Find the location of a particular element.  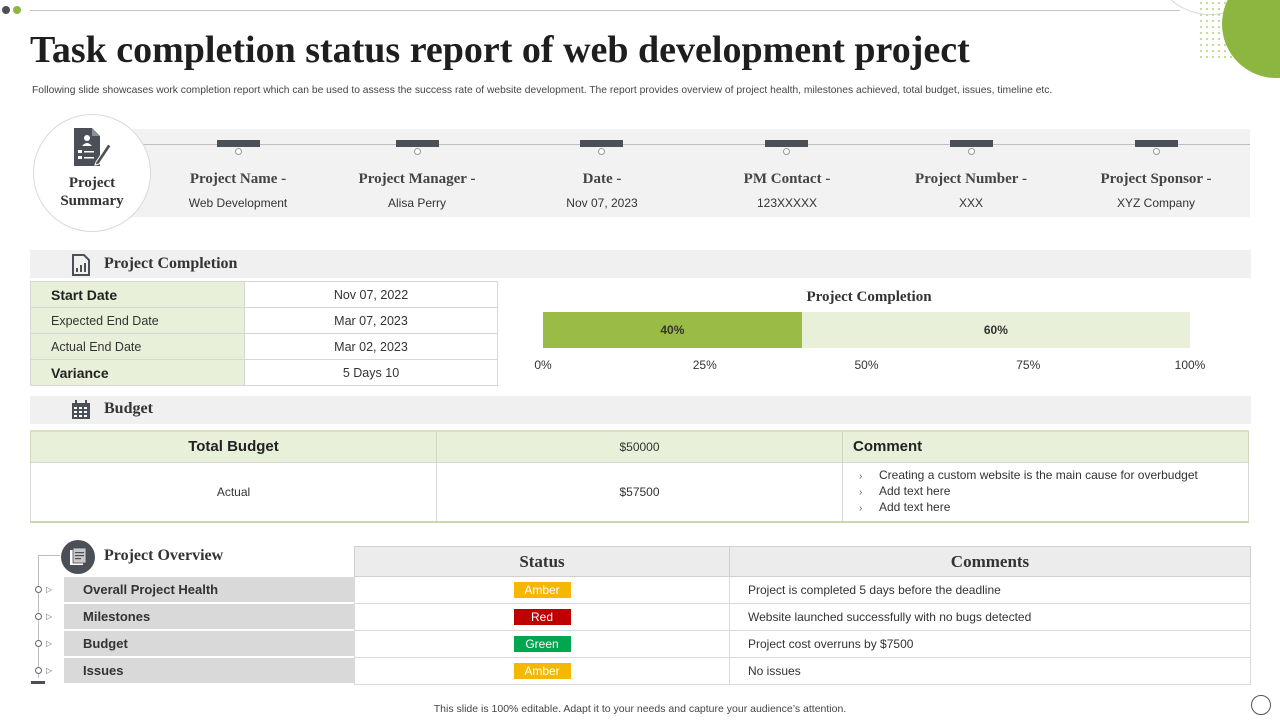

variance-label: Variance is located at coordinates (137, 372).